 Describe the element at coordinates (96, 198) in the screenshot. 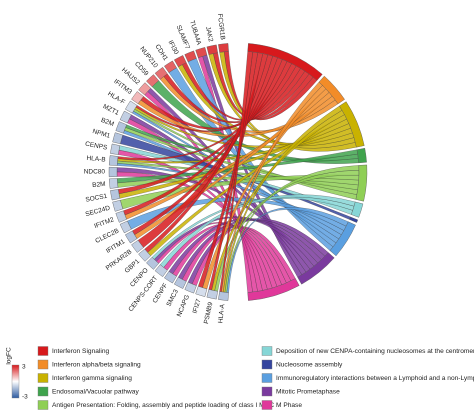

I see `gene-label: SOCS1` at that location.